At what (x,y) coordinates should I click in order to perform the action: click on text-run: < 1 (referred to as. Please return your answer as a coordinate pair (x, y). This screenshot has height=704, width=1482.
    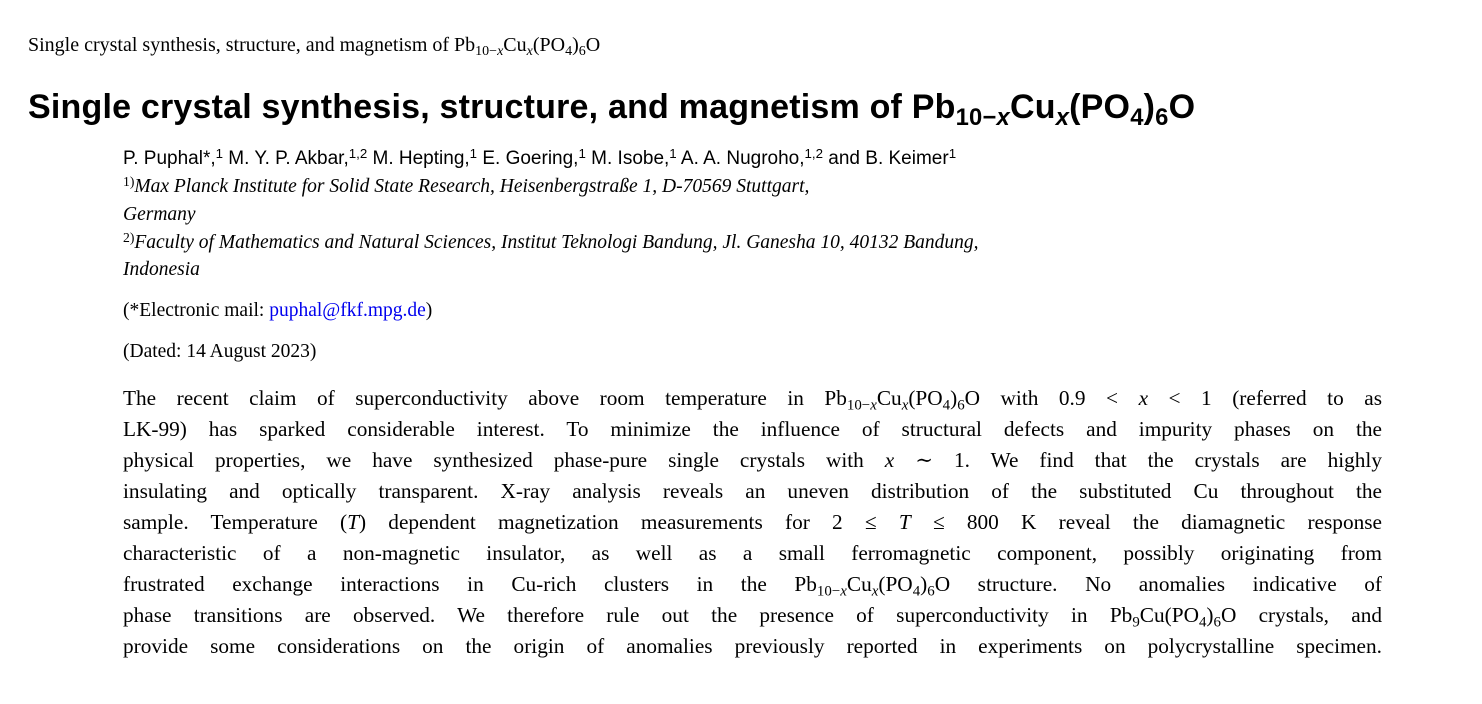
    Looking at the image, I should click on (1265, 398).